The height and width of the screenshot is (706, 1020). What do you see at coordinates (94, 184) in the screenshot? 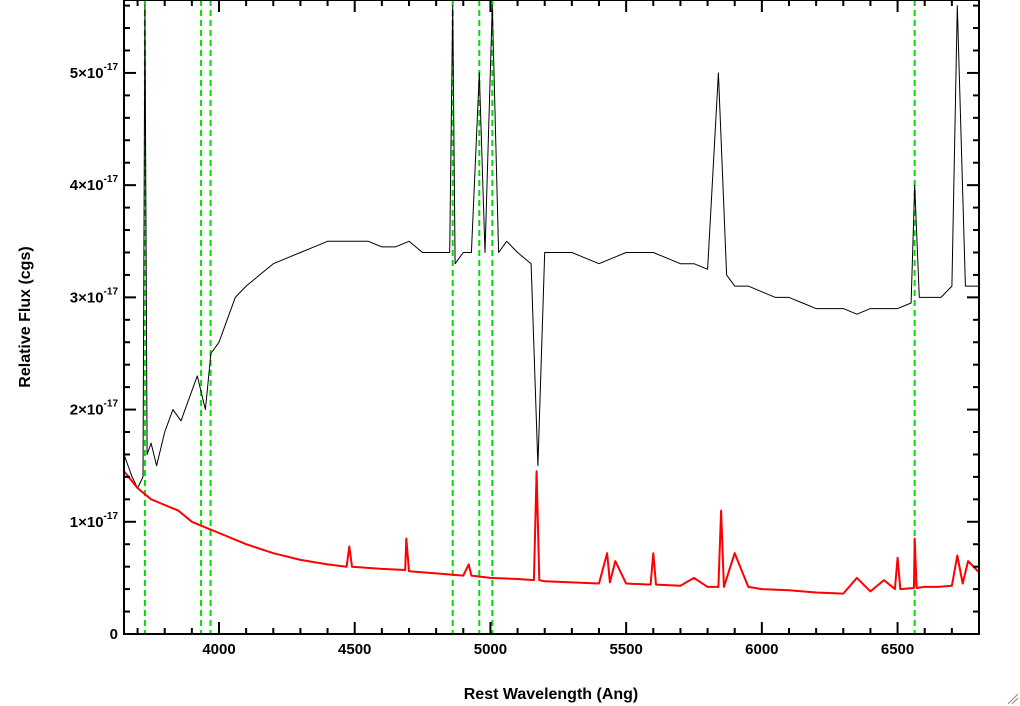
I see `y-tick-label: 4×10⁻¹⁷` at bounding box center [94, 184].